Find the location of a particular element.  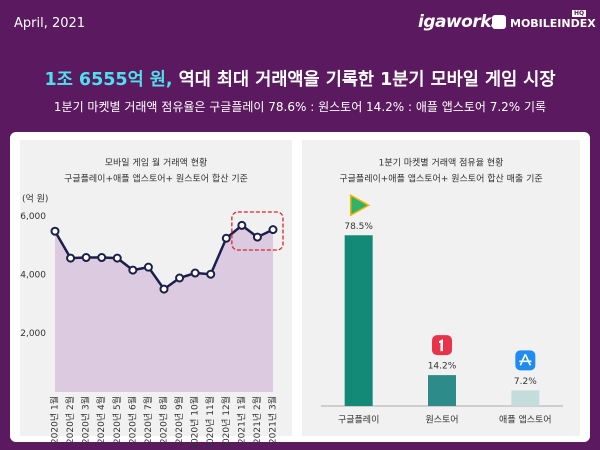

brand-logo: igaworks is located at coordinates (459, 22).